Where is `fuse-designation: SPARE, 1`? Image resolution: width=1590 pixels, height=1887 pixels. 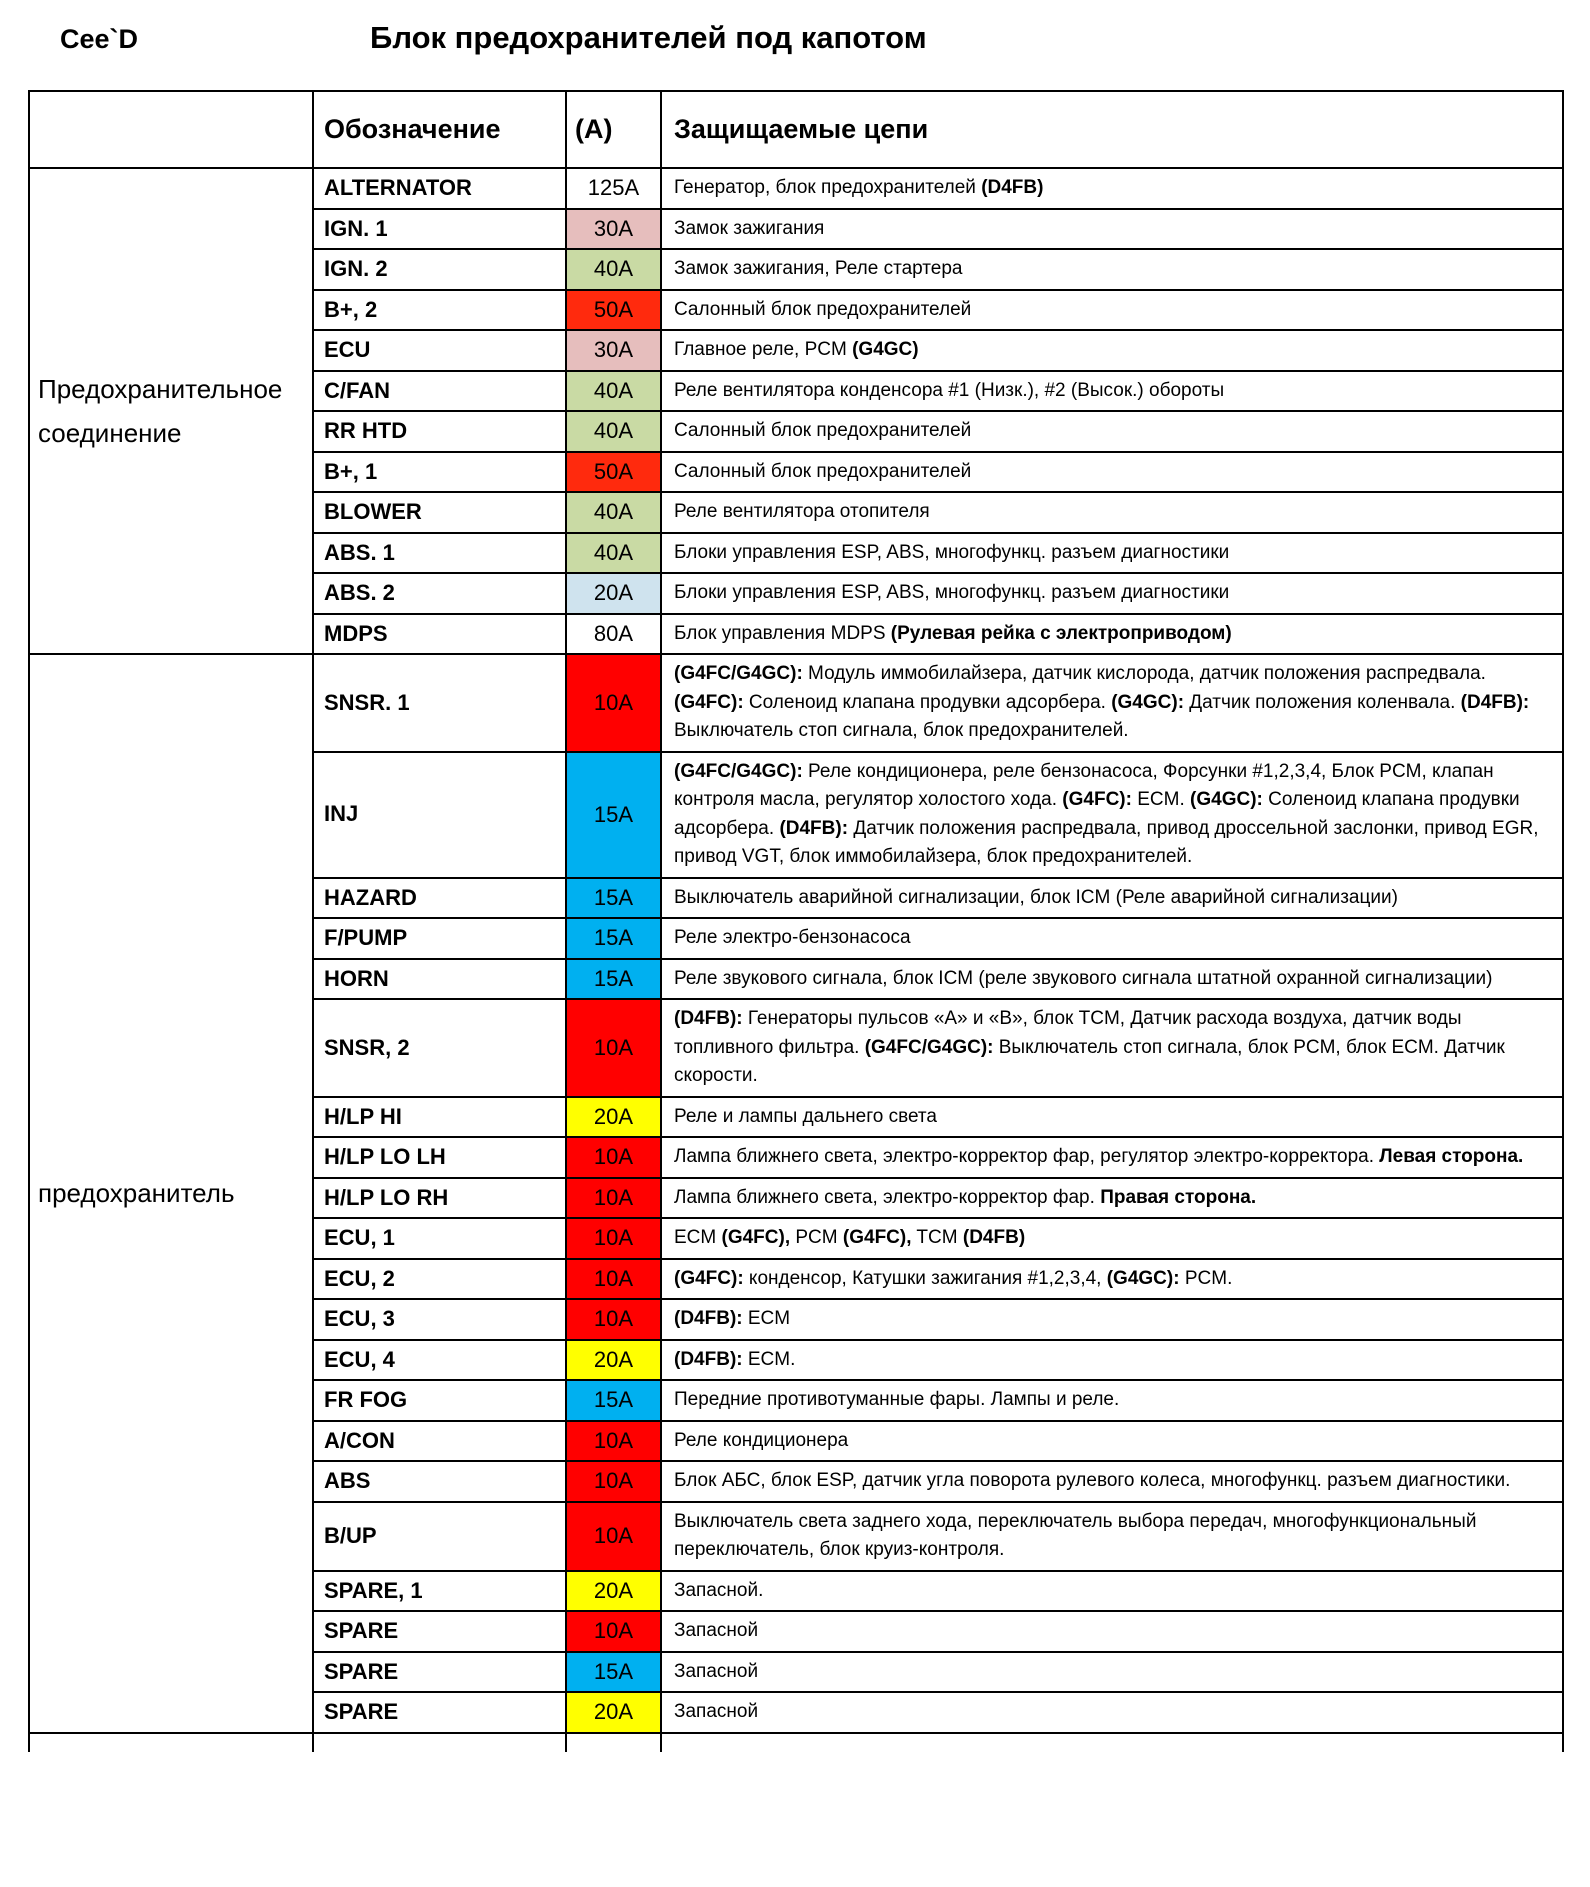 fuse-designation: SPARE, 1 is located at coordinates (439, 1590).